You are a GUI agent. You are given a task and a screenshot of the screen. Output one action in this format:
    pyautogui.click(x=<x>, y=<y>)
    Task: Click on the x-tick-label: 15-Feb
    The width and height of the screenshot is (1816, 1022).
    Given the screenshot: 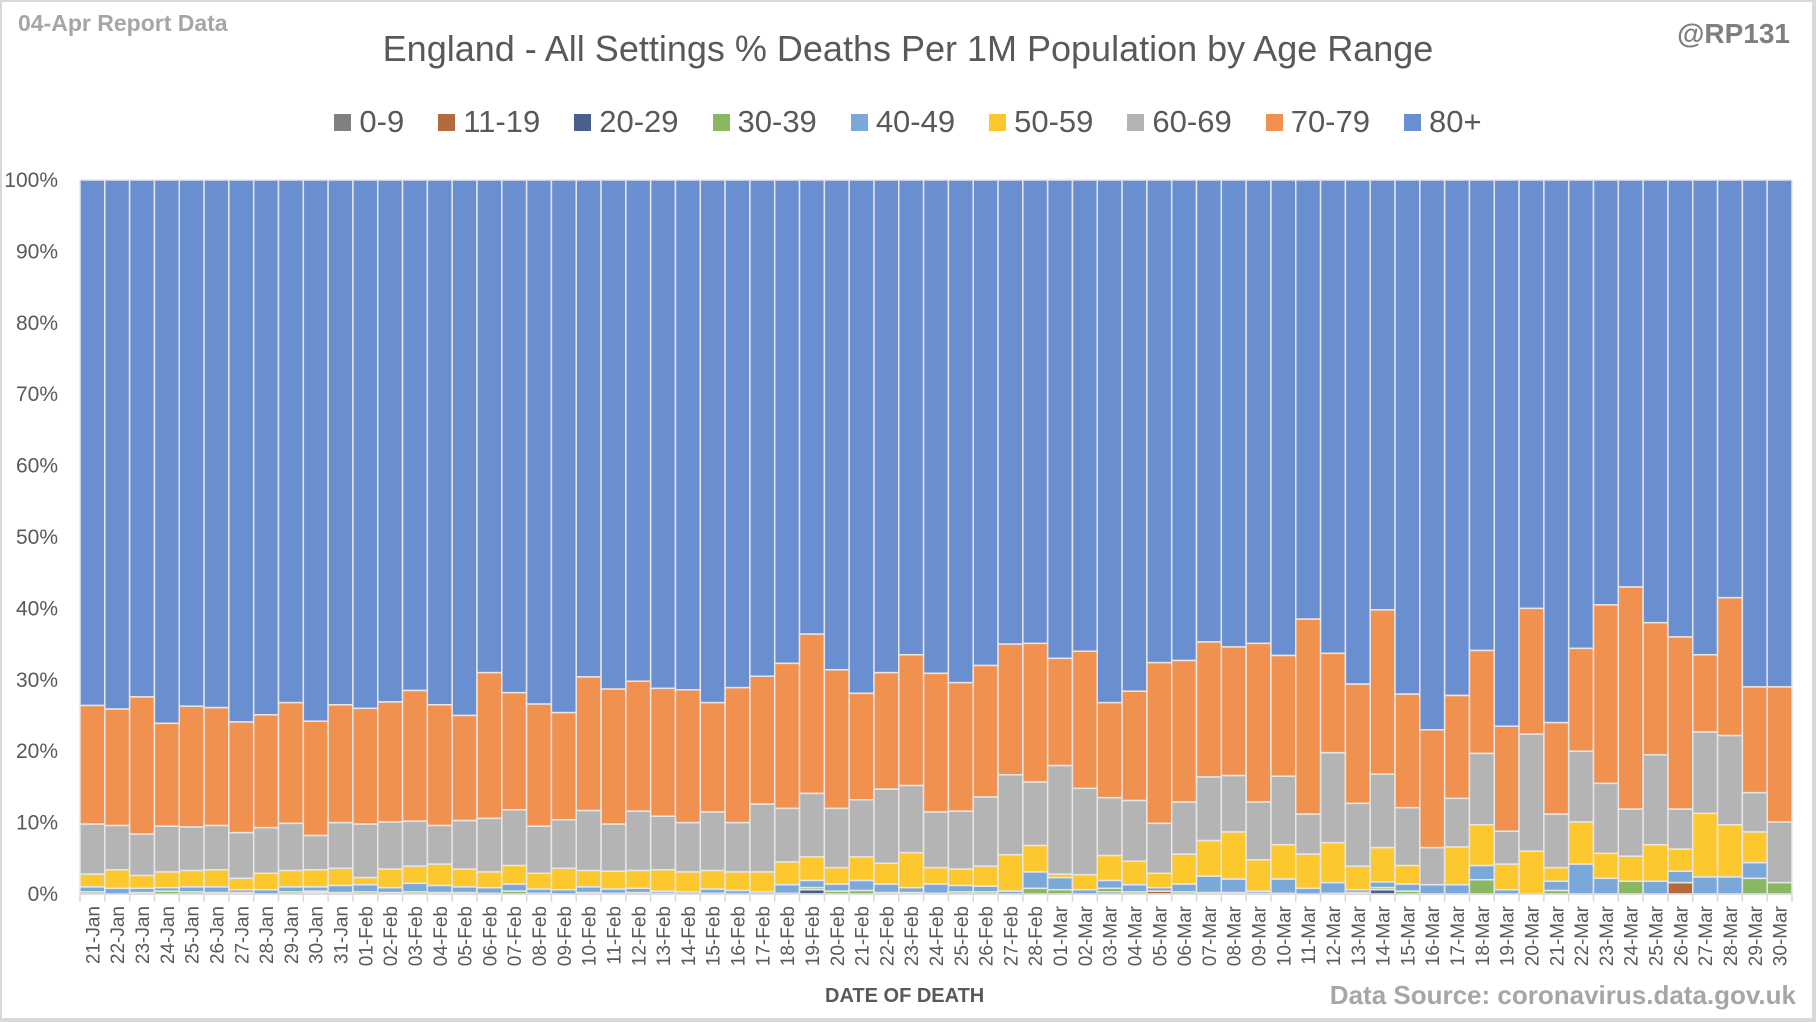 What is the action you would take?
    pyautogui.click(x=714, y=936)
    